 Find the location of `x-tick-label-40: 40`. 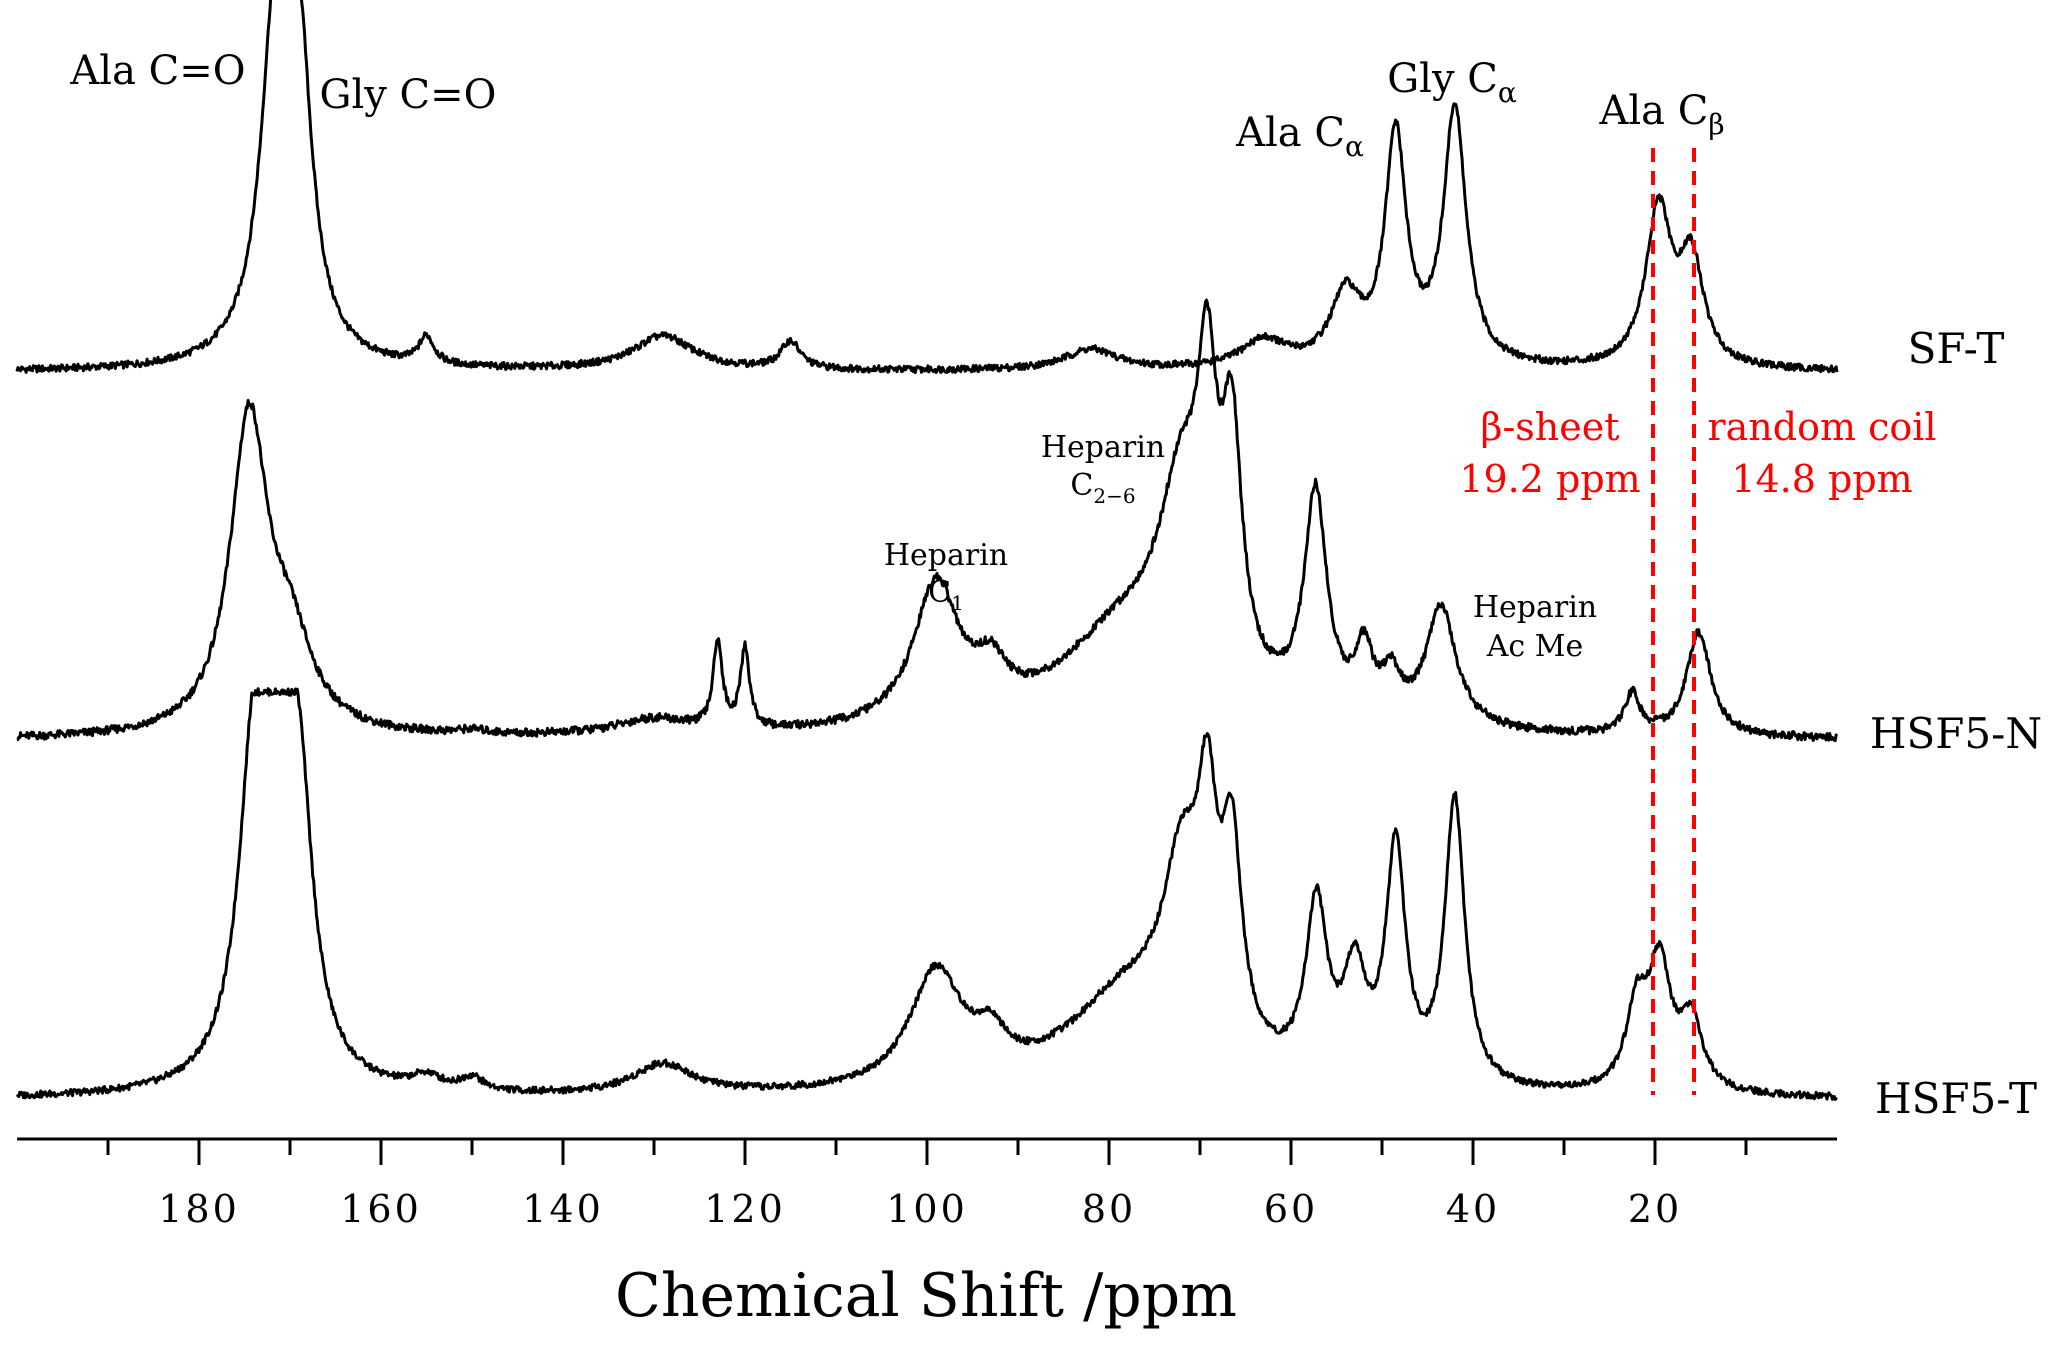

x-tick-label-40: 40 is located at coordinates (1473, 1209).